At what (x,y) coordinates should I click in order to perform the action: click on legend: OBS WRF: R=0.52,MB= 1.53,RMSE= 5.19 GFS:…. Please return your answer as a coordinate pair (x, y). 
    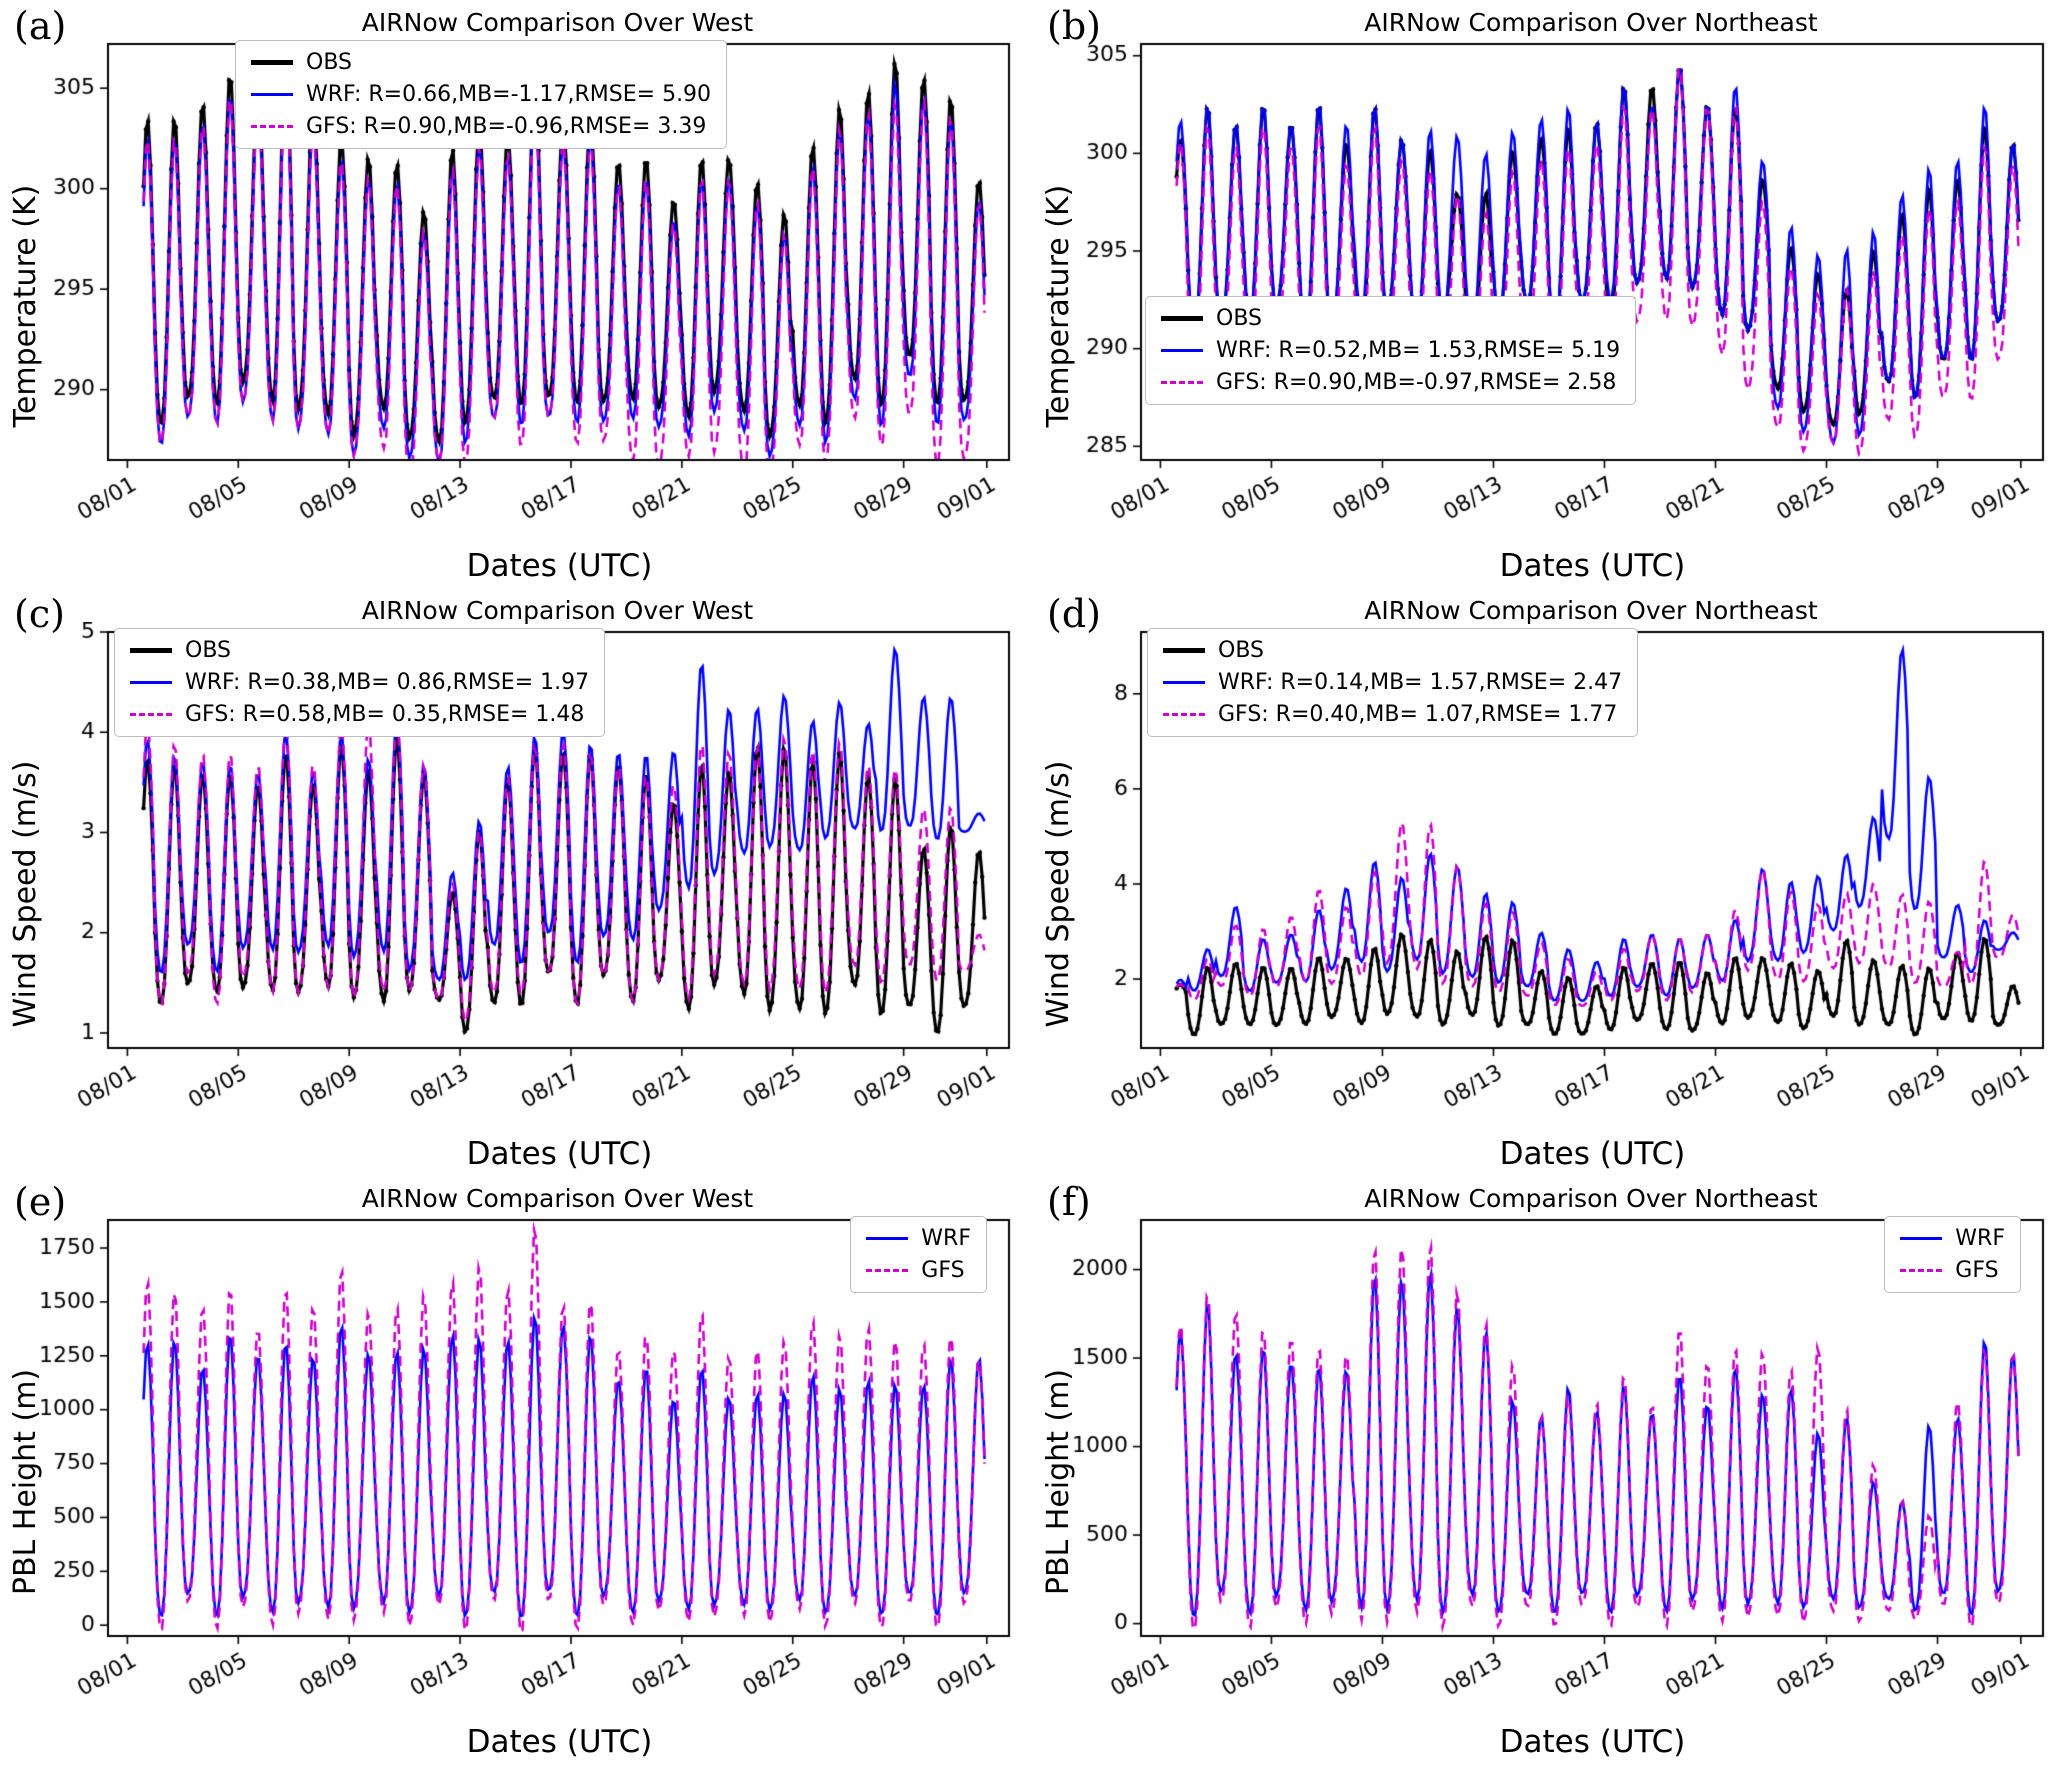
    Looking at the image, I should click on (1391, 350).